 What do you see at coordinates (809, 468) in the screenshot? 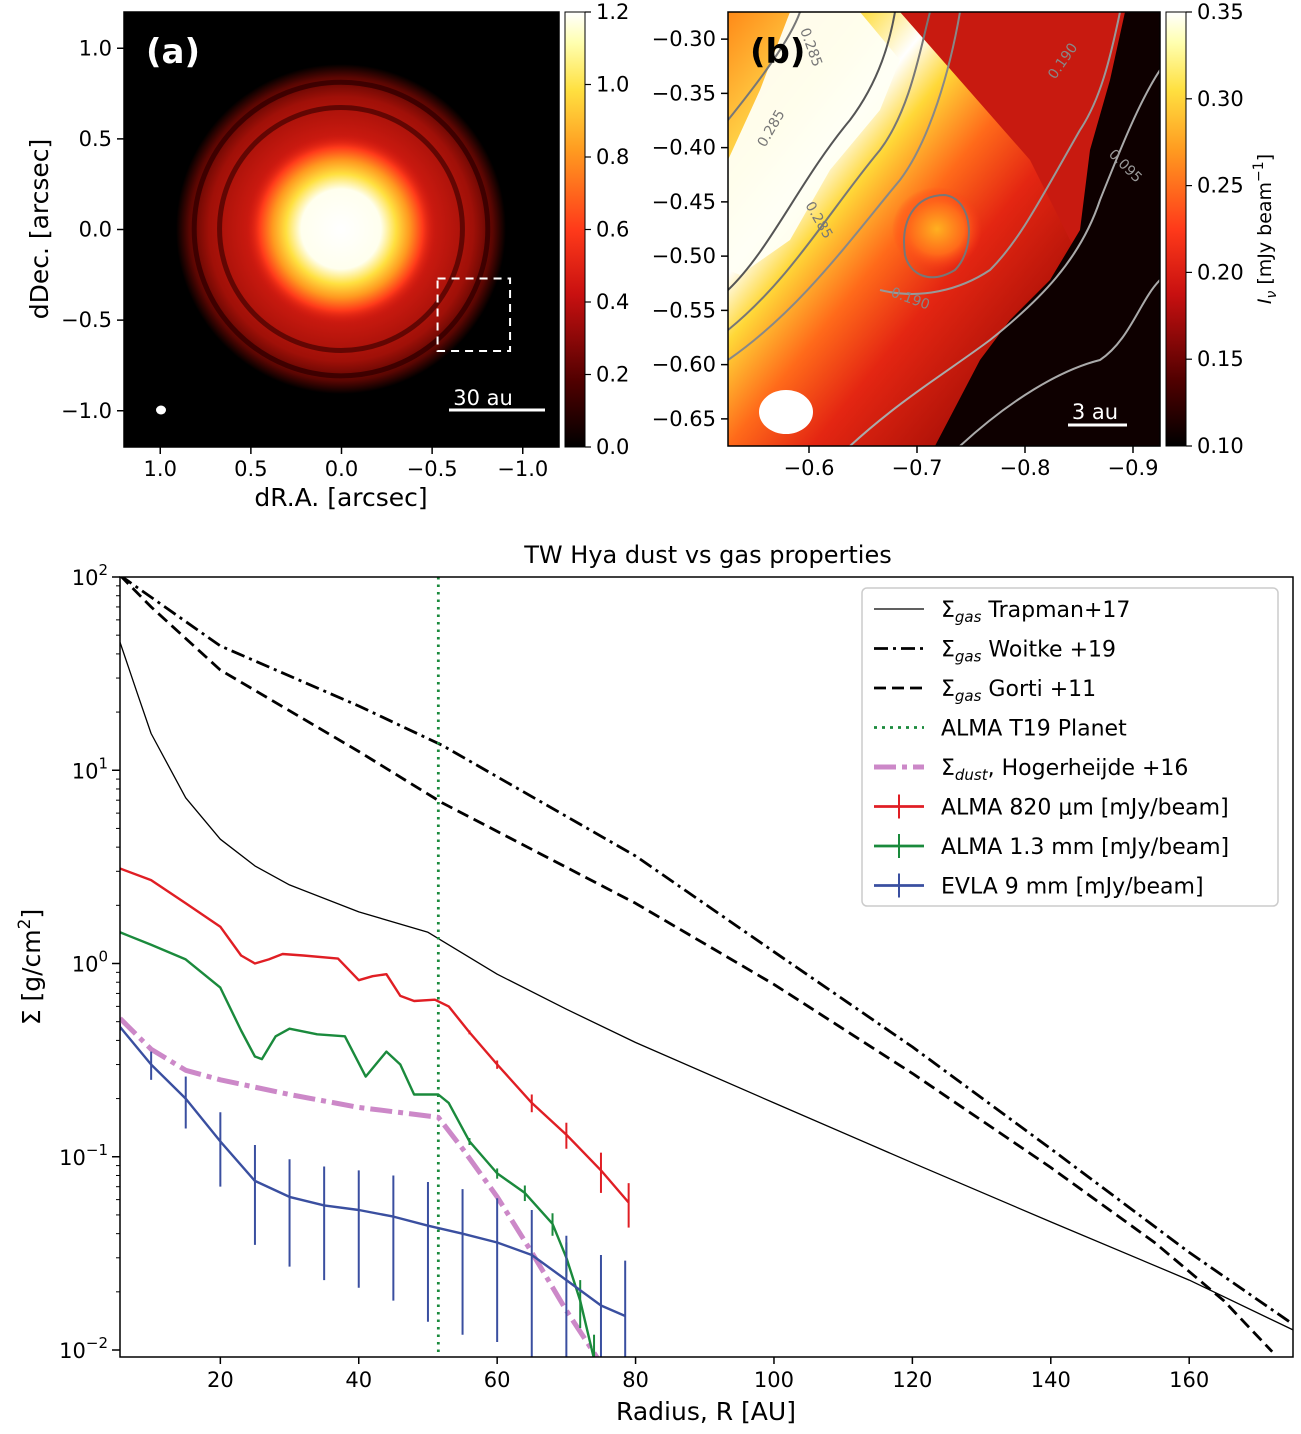
I see `x-tick-label: −0.6` at bounding box center [809, 468].